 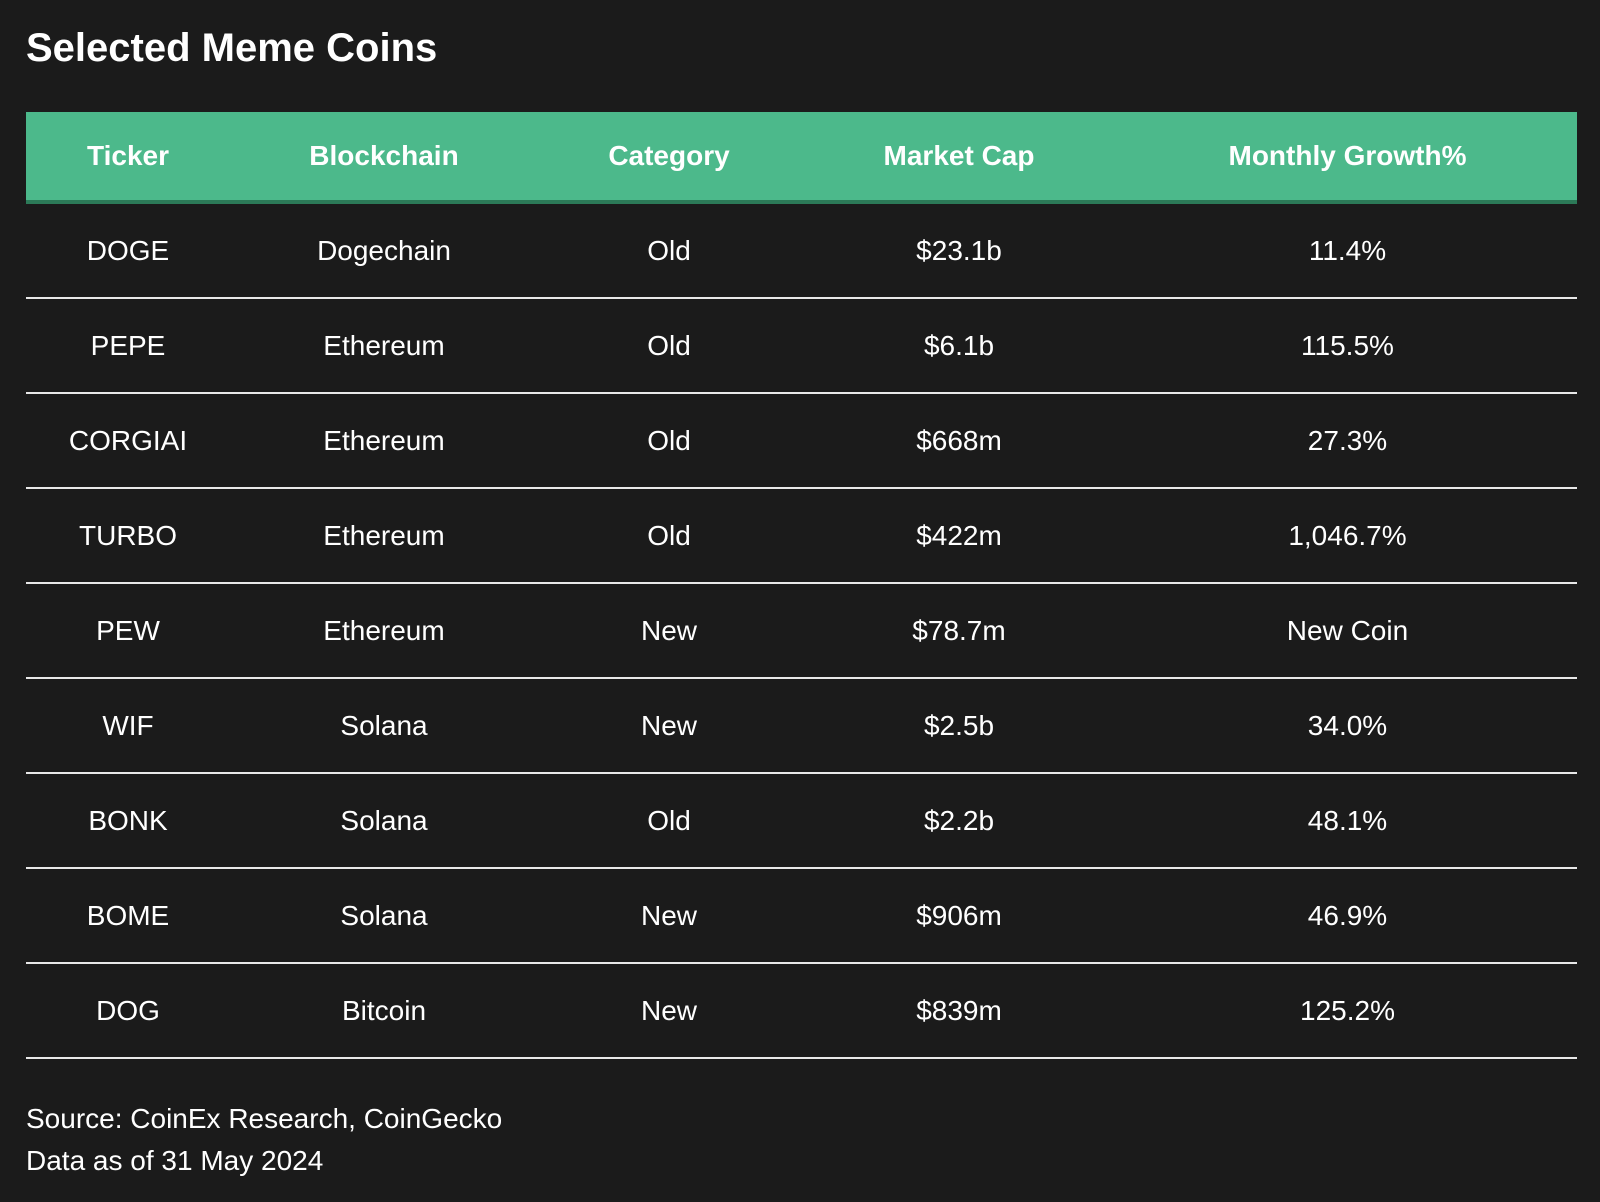 I want to click on table-cell: $906m, so click(x=959, y=916).